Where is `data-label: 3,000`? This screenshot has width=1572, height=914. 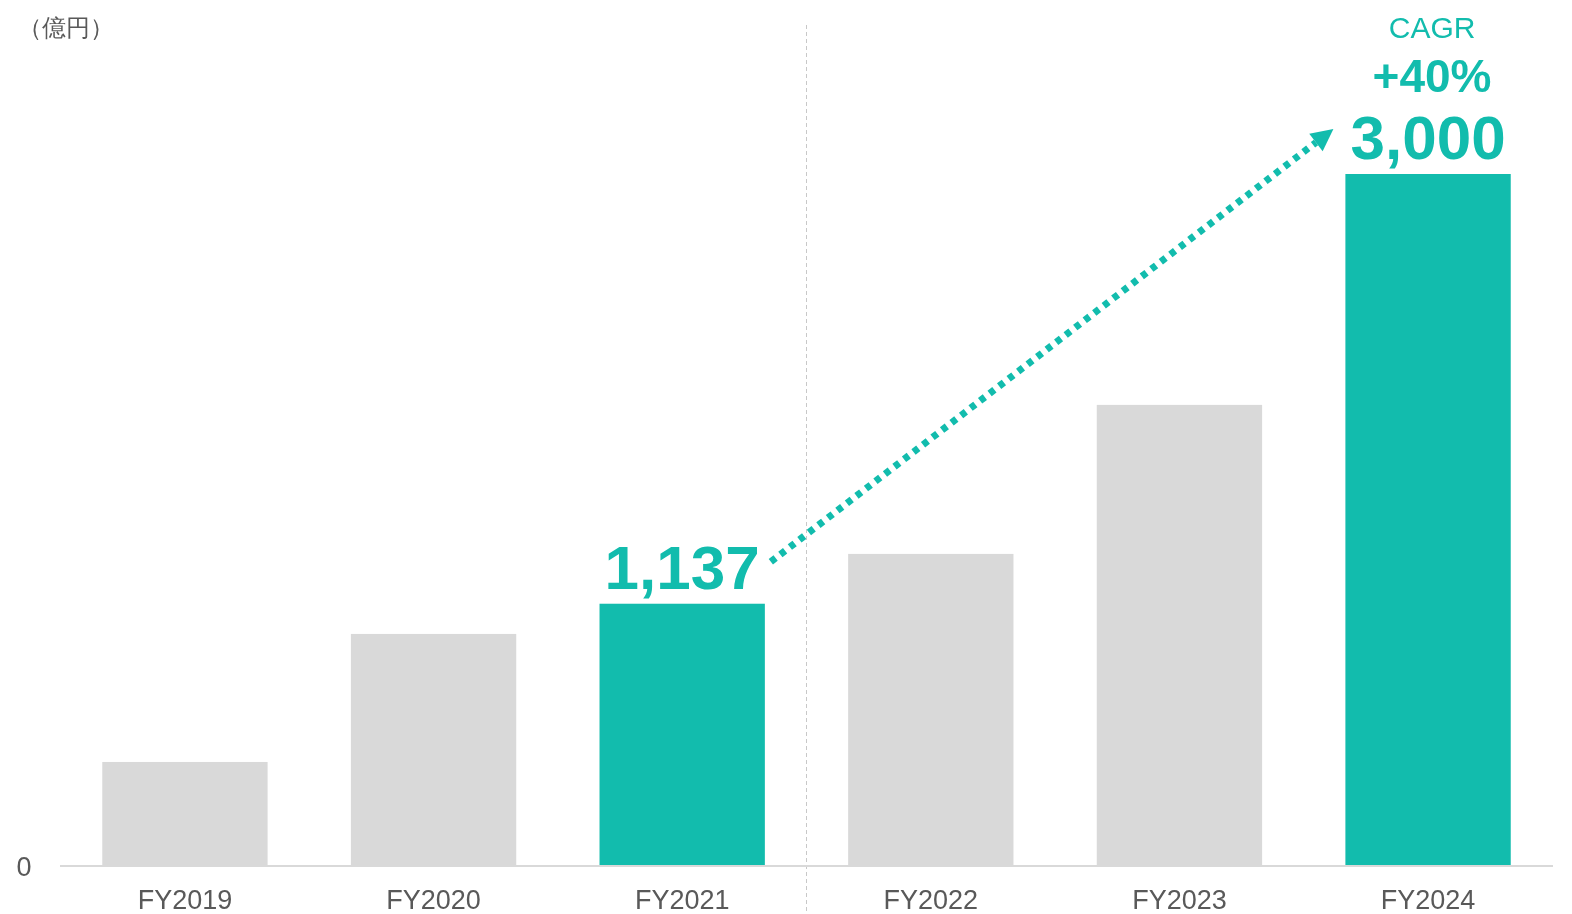 data-label: 3,000 is located at coordinates (1428, 137).